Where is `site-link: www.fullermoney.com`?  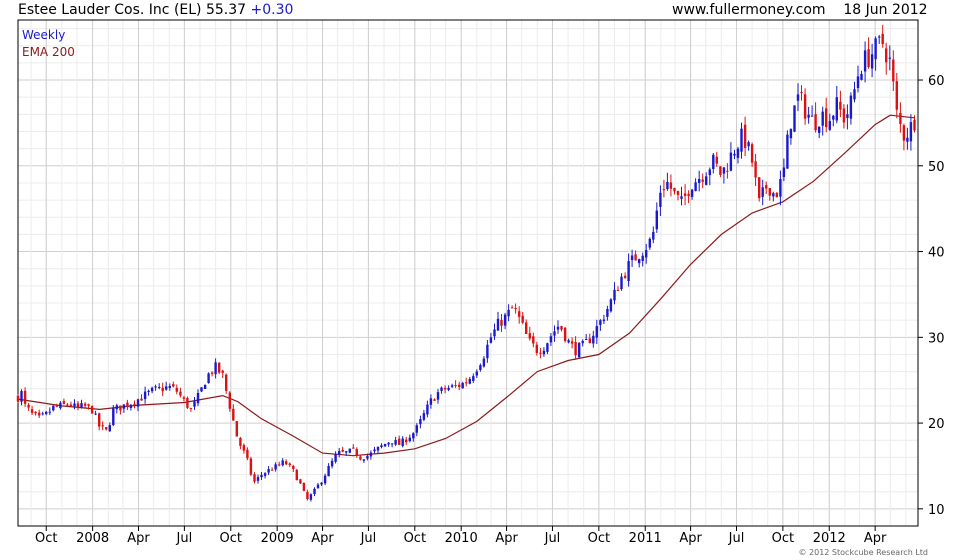 site-link: www.fullermoney.com is located at coordinates (749, 10).